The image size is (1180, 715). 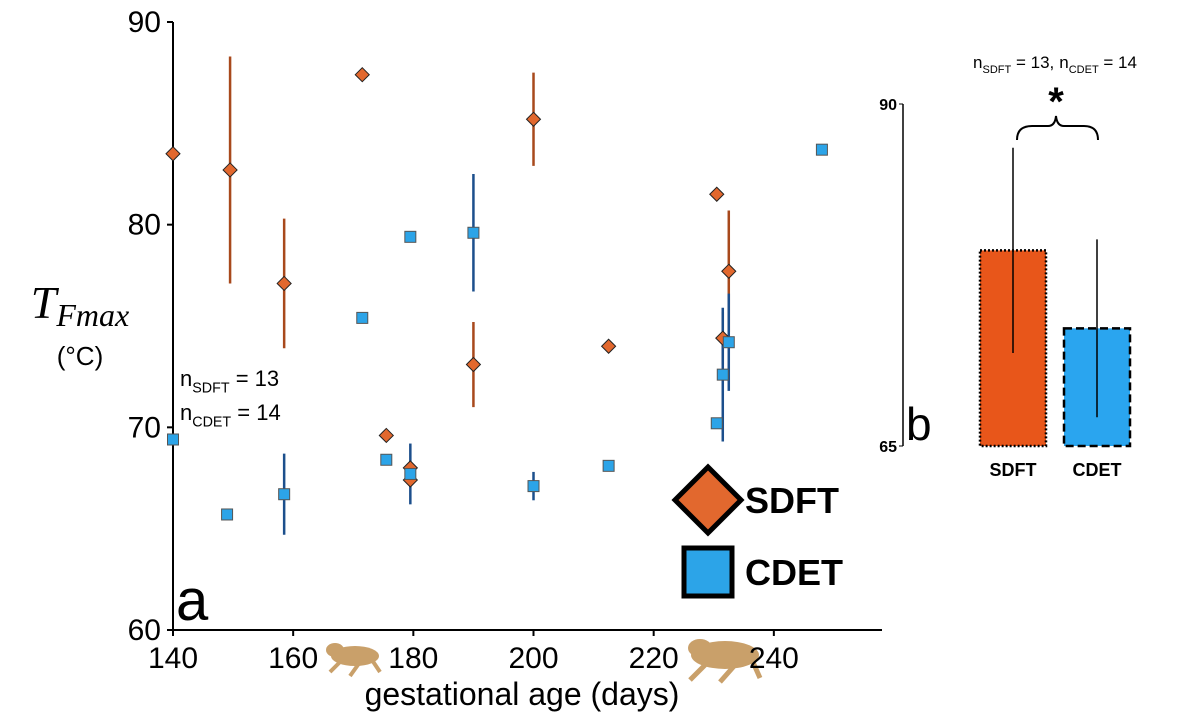 I want to click on subscript: Fmax, so click(x=92, y=315).